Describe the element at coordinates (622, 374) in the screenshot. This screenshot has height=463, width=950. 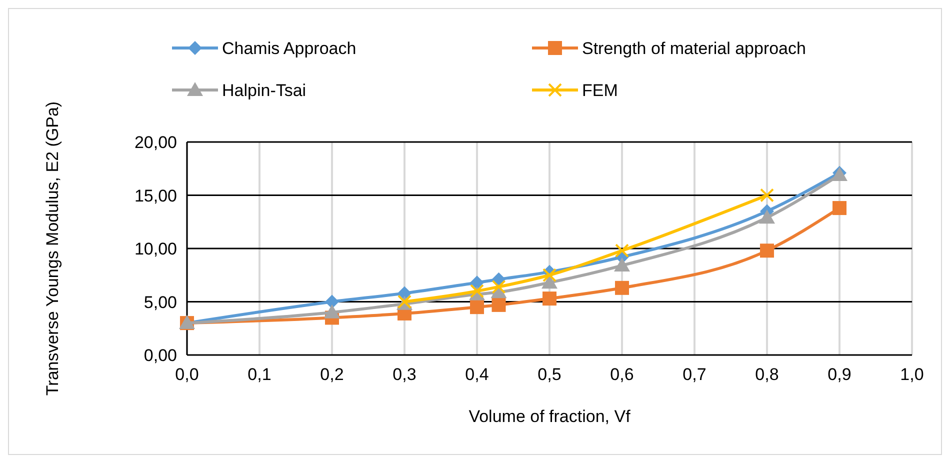
I see `x-tick-label: 0,6` at that location.